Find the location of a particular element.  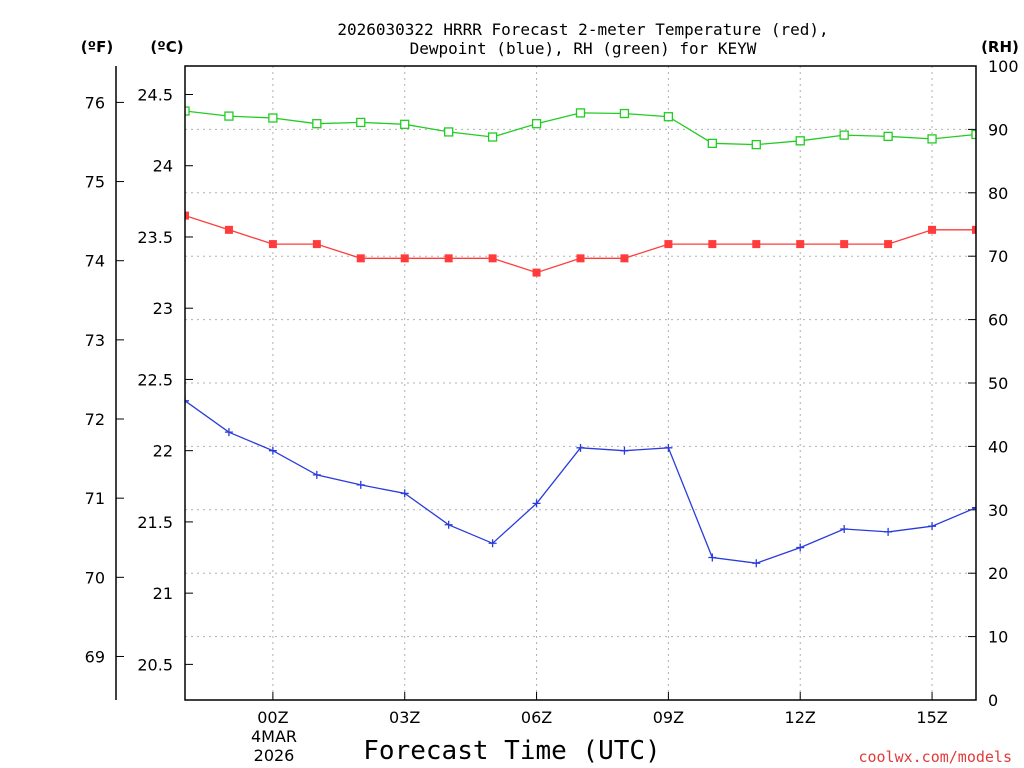

x-tick-label: 12Z is located at coordinates (800, 717).